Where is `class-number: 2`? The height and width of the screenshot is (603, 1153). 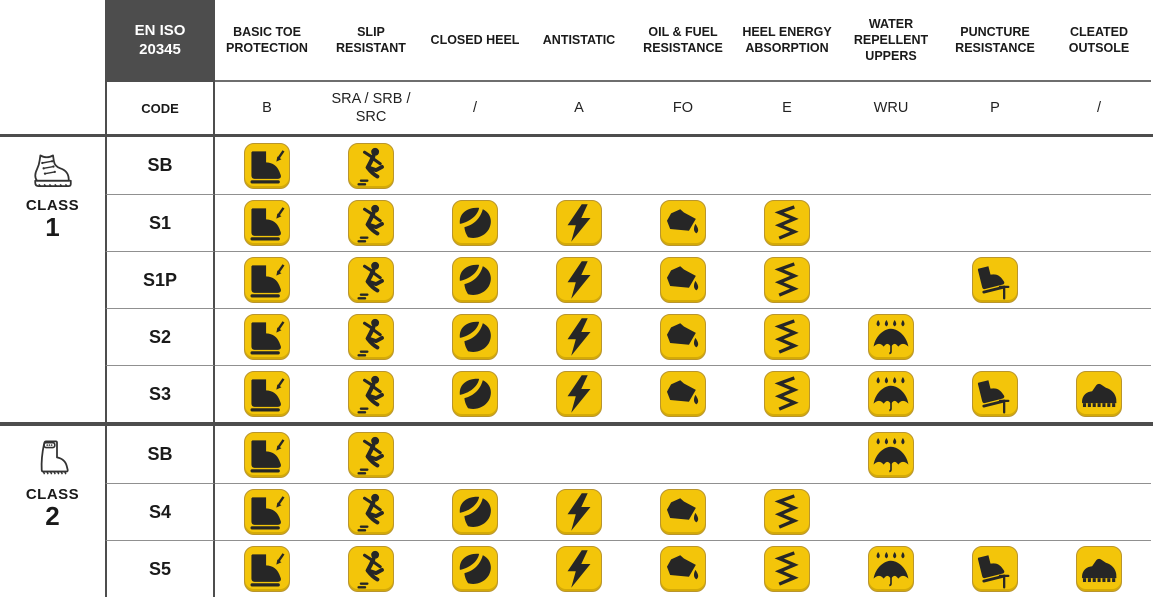
class-number: 2 is located at coordinates (52, 516).